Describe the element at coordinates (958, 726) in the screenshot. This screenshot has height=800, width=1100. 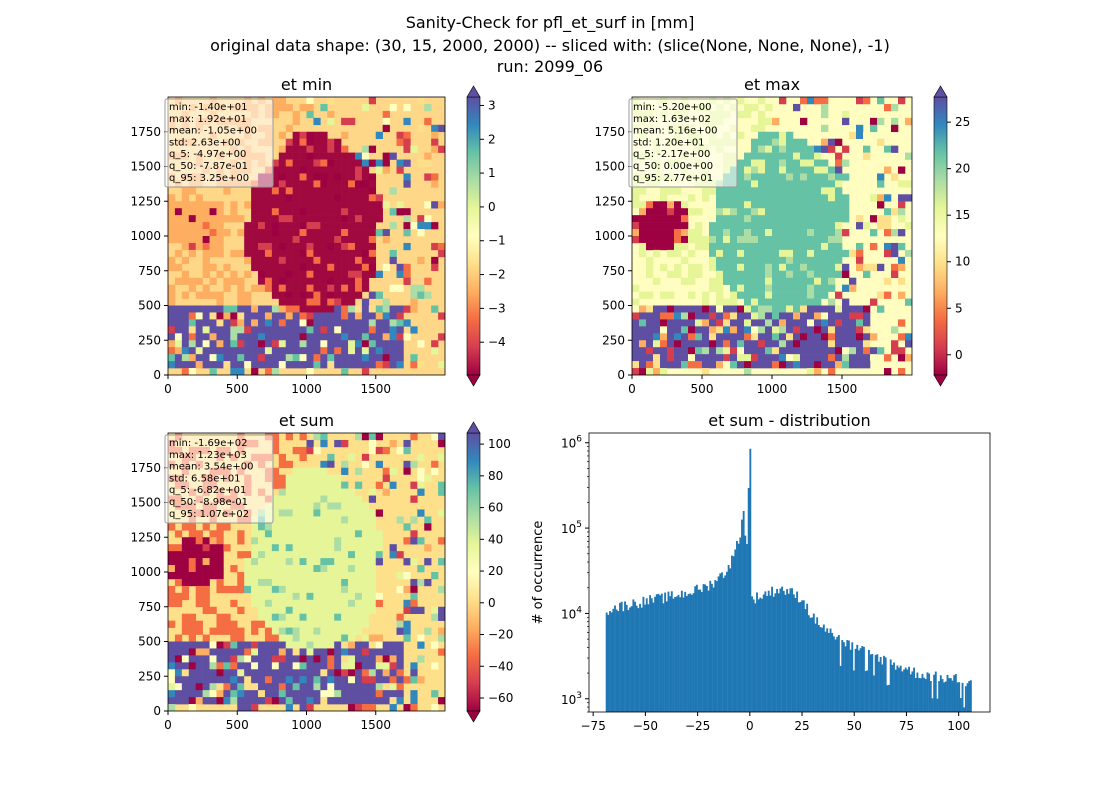
I see `x-tick-label: 100` at that location.